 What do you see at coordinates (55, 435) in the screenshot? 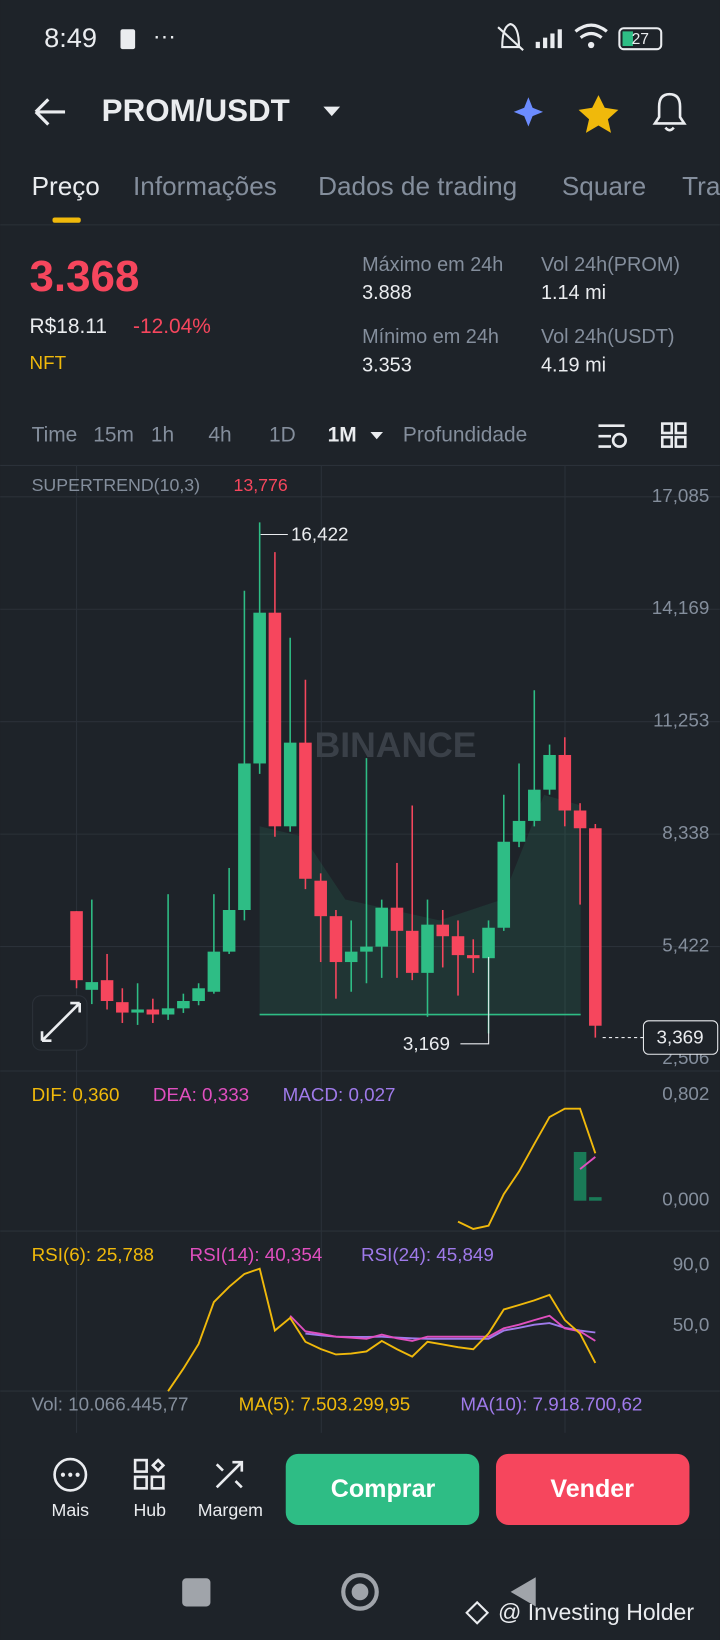
I see `interval: Time` at bounding box center [55, 435].